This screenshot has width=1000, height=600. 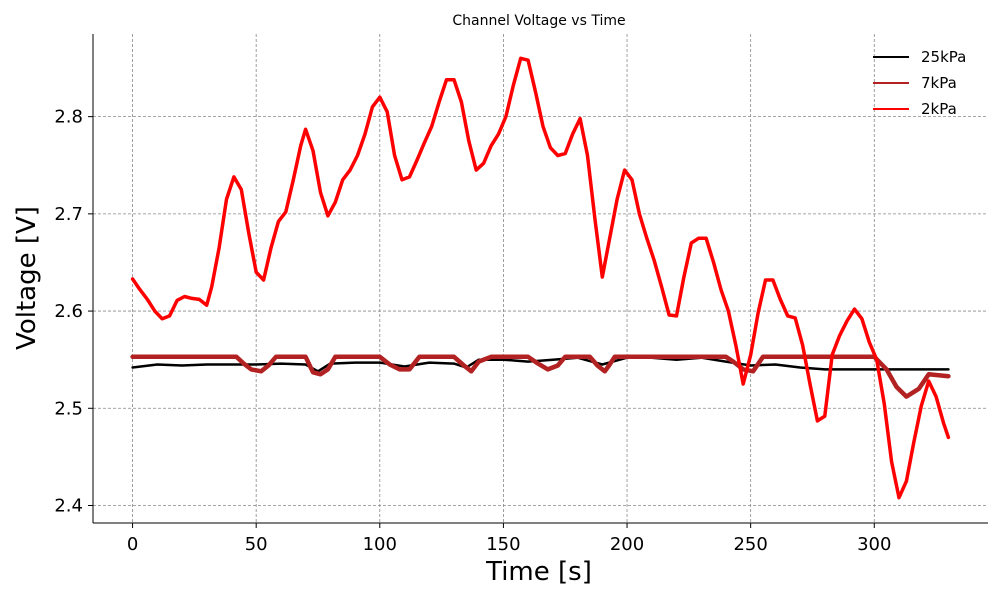 I want to click on x-tick-label: 300, so click(x=874, y=544).